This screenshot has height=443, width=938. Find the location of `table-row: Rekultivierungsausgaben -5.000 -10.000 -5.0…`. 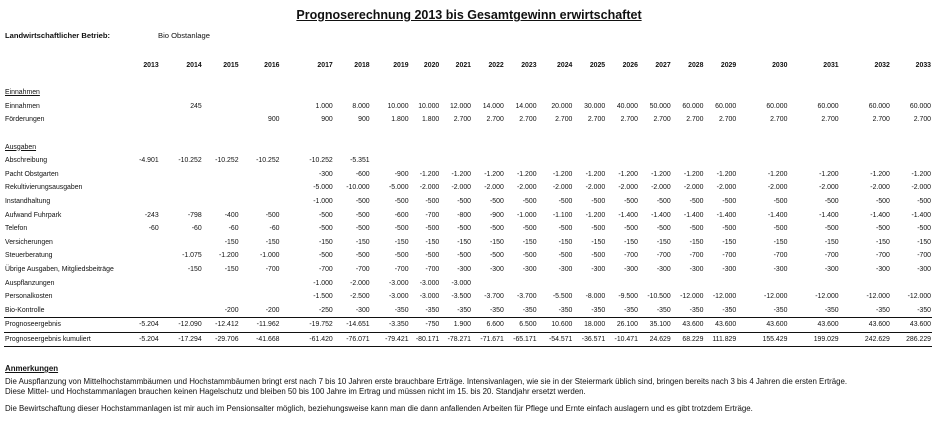

table-row: Rekultivierungsausgaben -5.000 -10.000 -5.0… is located at coordinates (468, 188).